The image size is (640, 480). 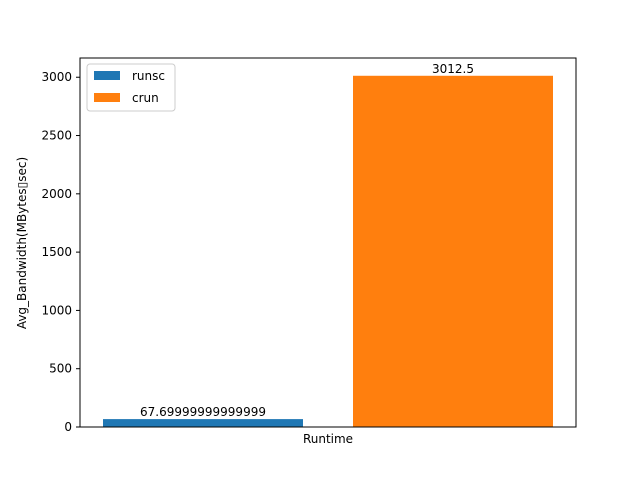 I want to click on y-axis-ticks: 0 500 1000 1500 2000 2500 3000, so click(x=60, y=252).